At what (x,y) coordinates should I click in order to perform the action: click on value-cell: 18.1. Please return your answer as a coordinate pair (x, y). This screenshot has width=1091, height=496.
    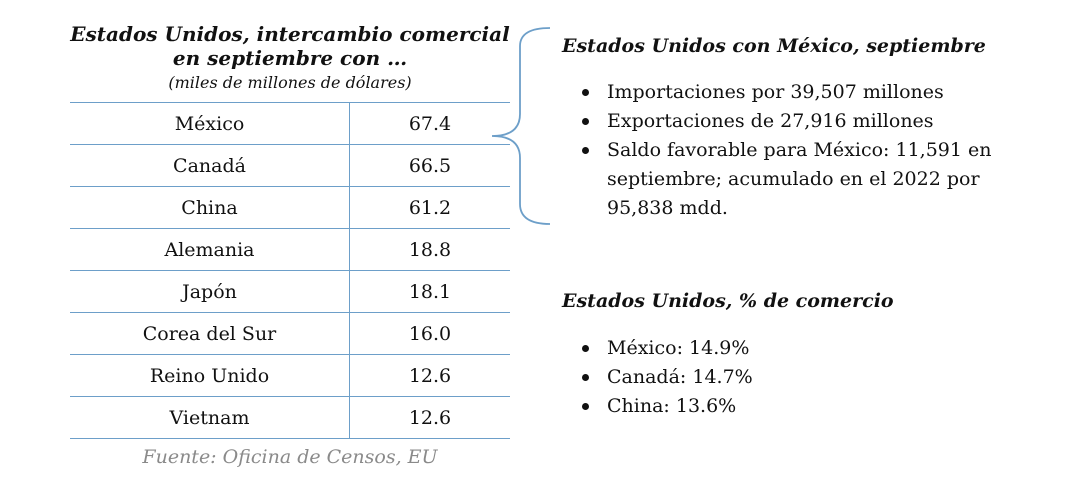
    Looking at the image, I should click on (429, 291).